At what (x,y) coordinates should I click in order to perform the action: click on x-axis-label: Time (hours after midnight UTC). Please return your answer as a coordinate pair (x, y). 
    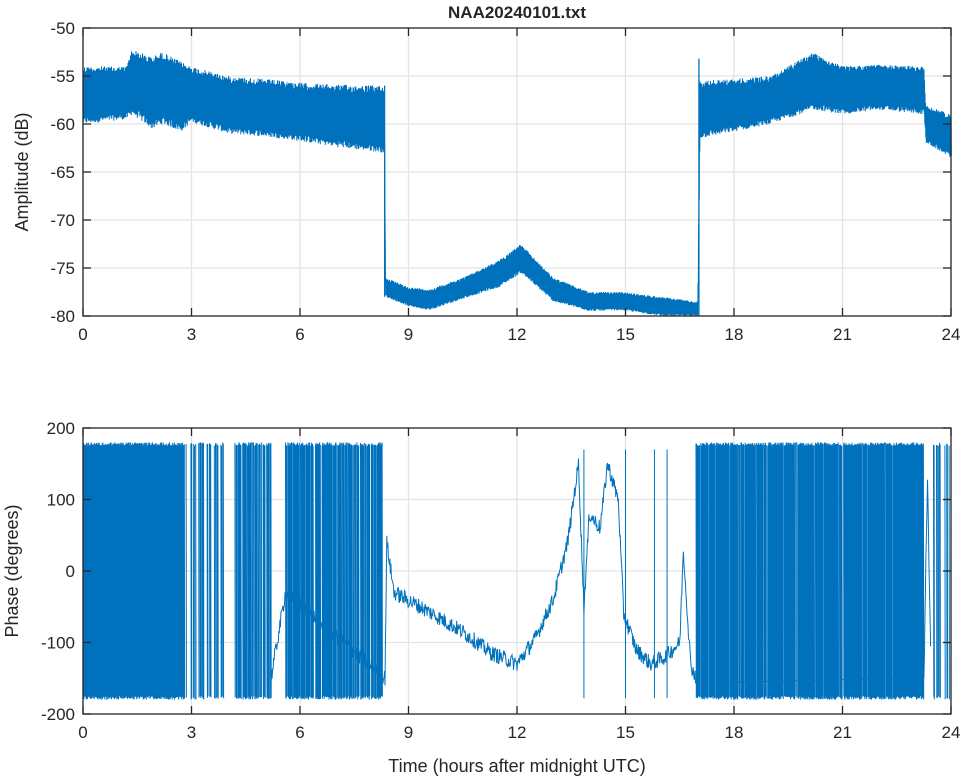
    Looking at the image, I should click on (516, 766).